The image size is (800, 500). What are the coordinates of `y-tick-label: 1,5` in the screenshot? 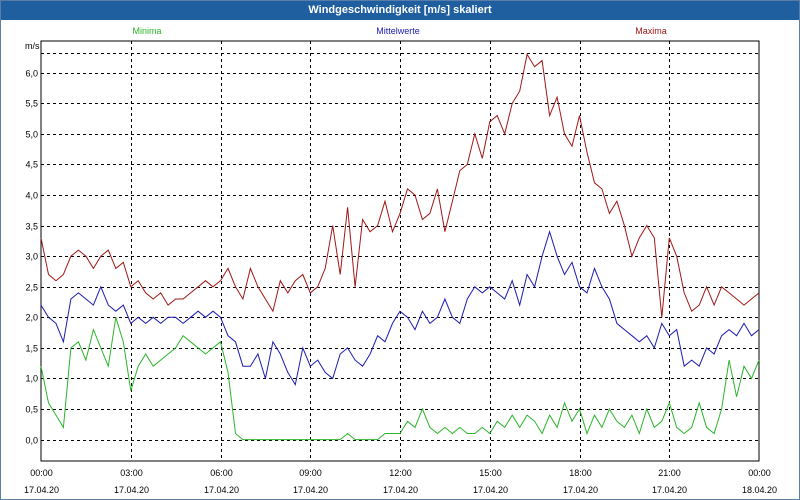 It's located at (31, 349).